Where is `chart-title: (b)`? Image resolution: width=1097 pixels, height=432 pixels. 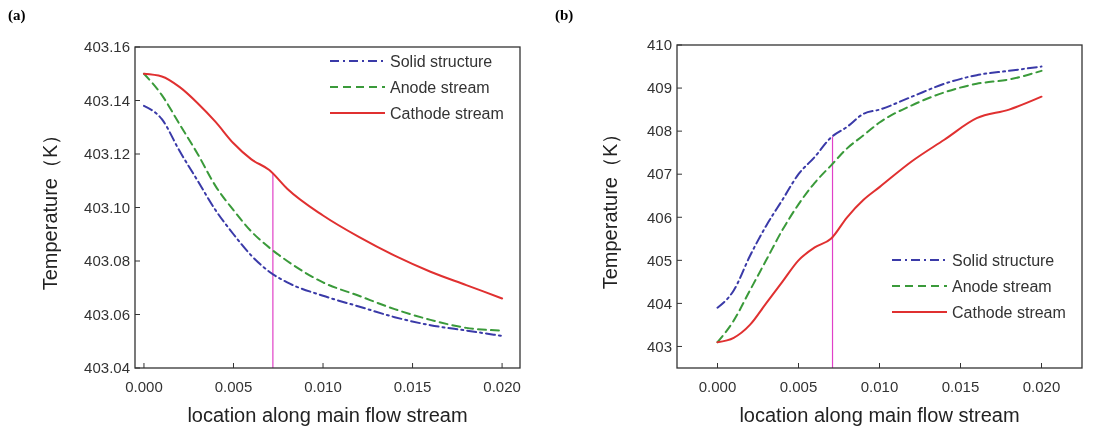
chart-title: (b) is located at coordinates (564, 15).